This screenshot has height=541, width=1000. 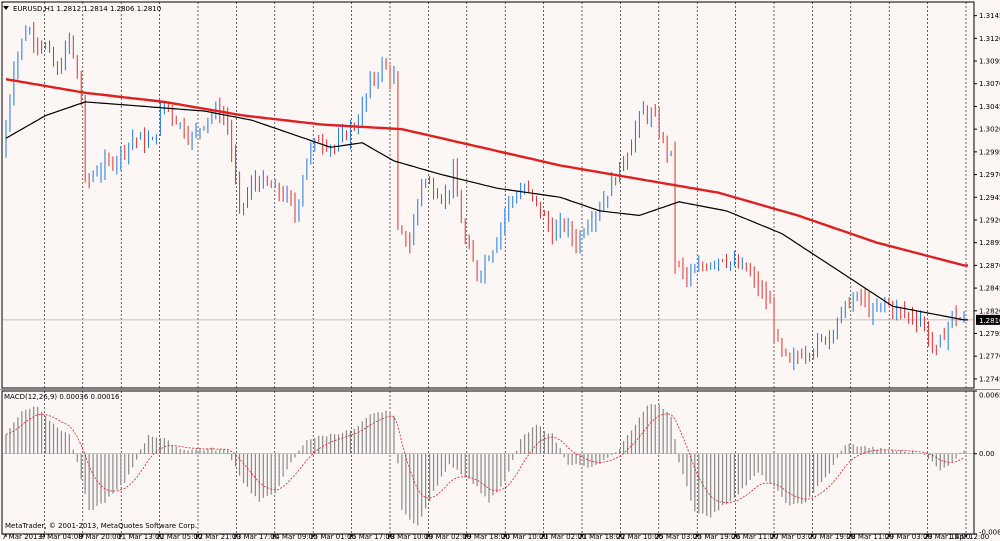 What do you see at coordinates (908, 537) in the screenshot?
I see `x-tick-label: 29 Mar 03:00` at bounding box center [908, 537].